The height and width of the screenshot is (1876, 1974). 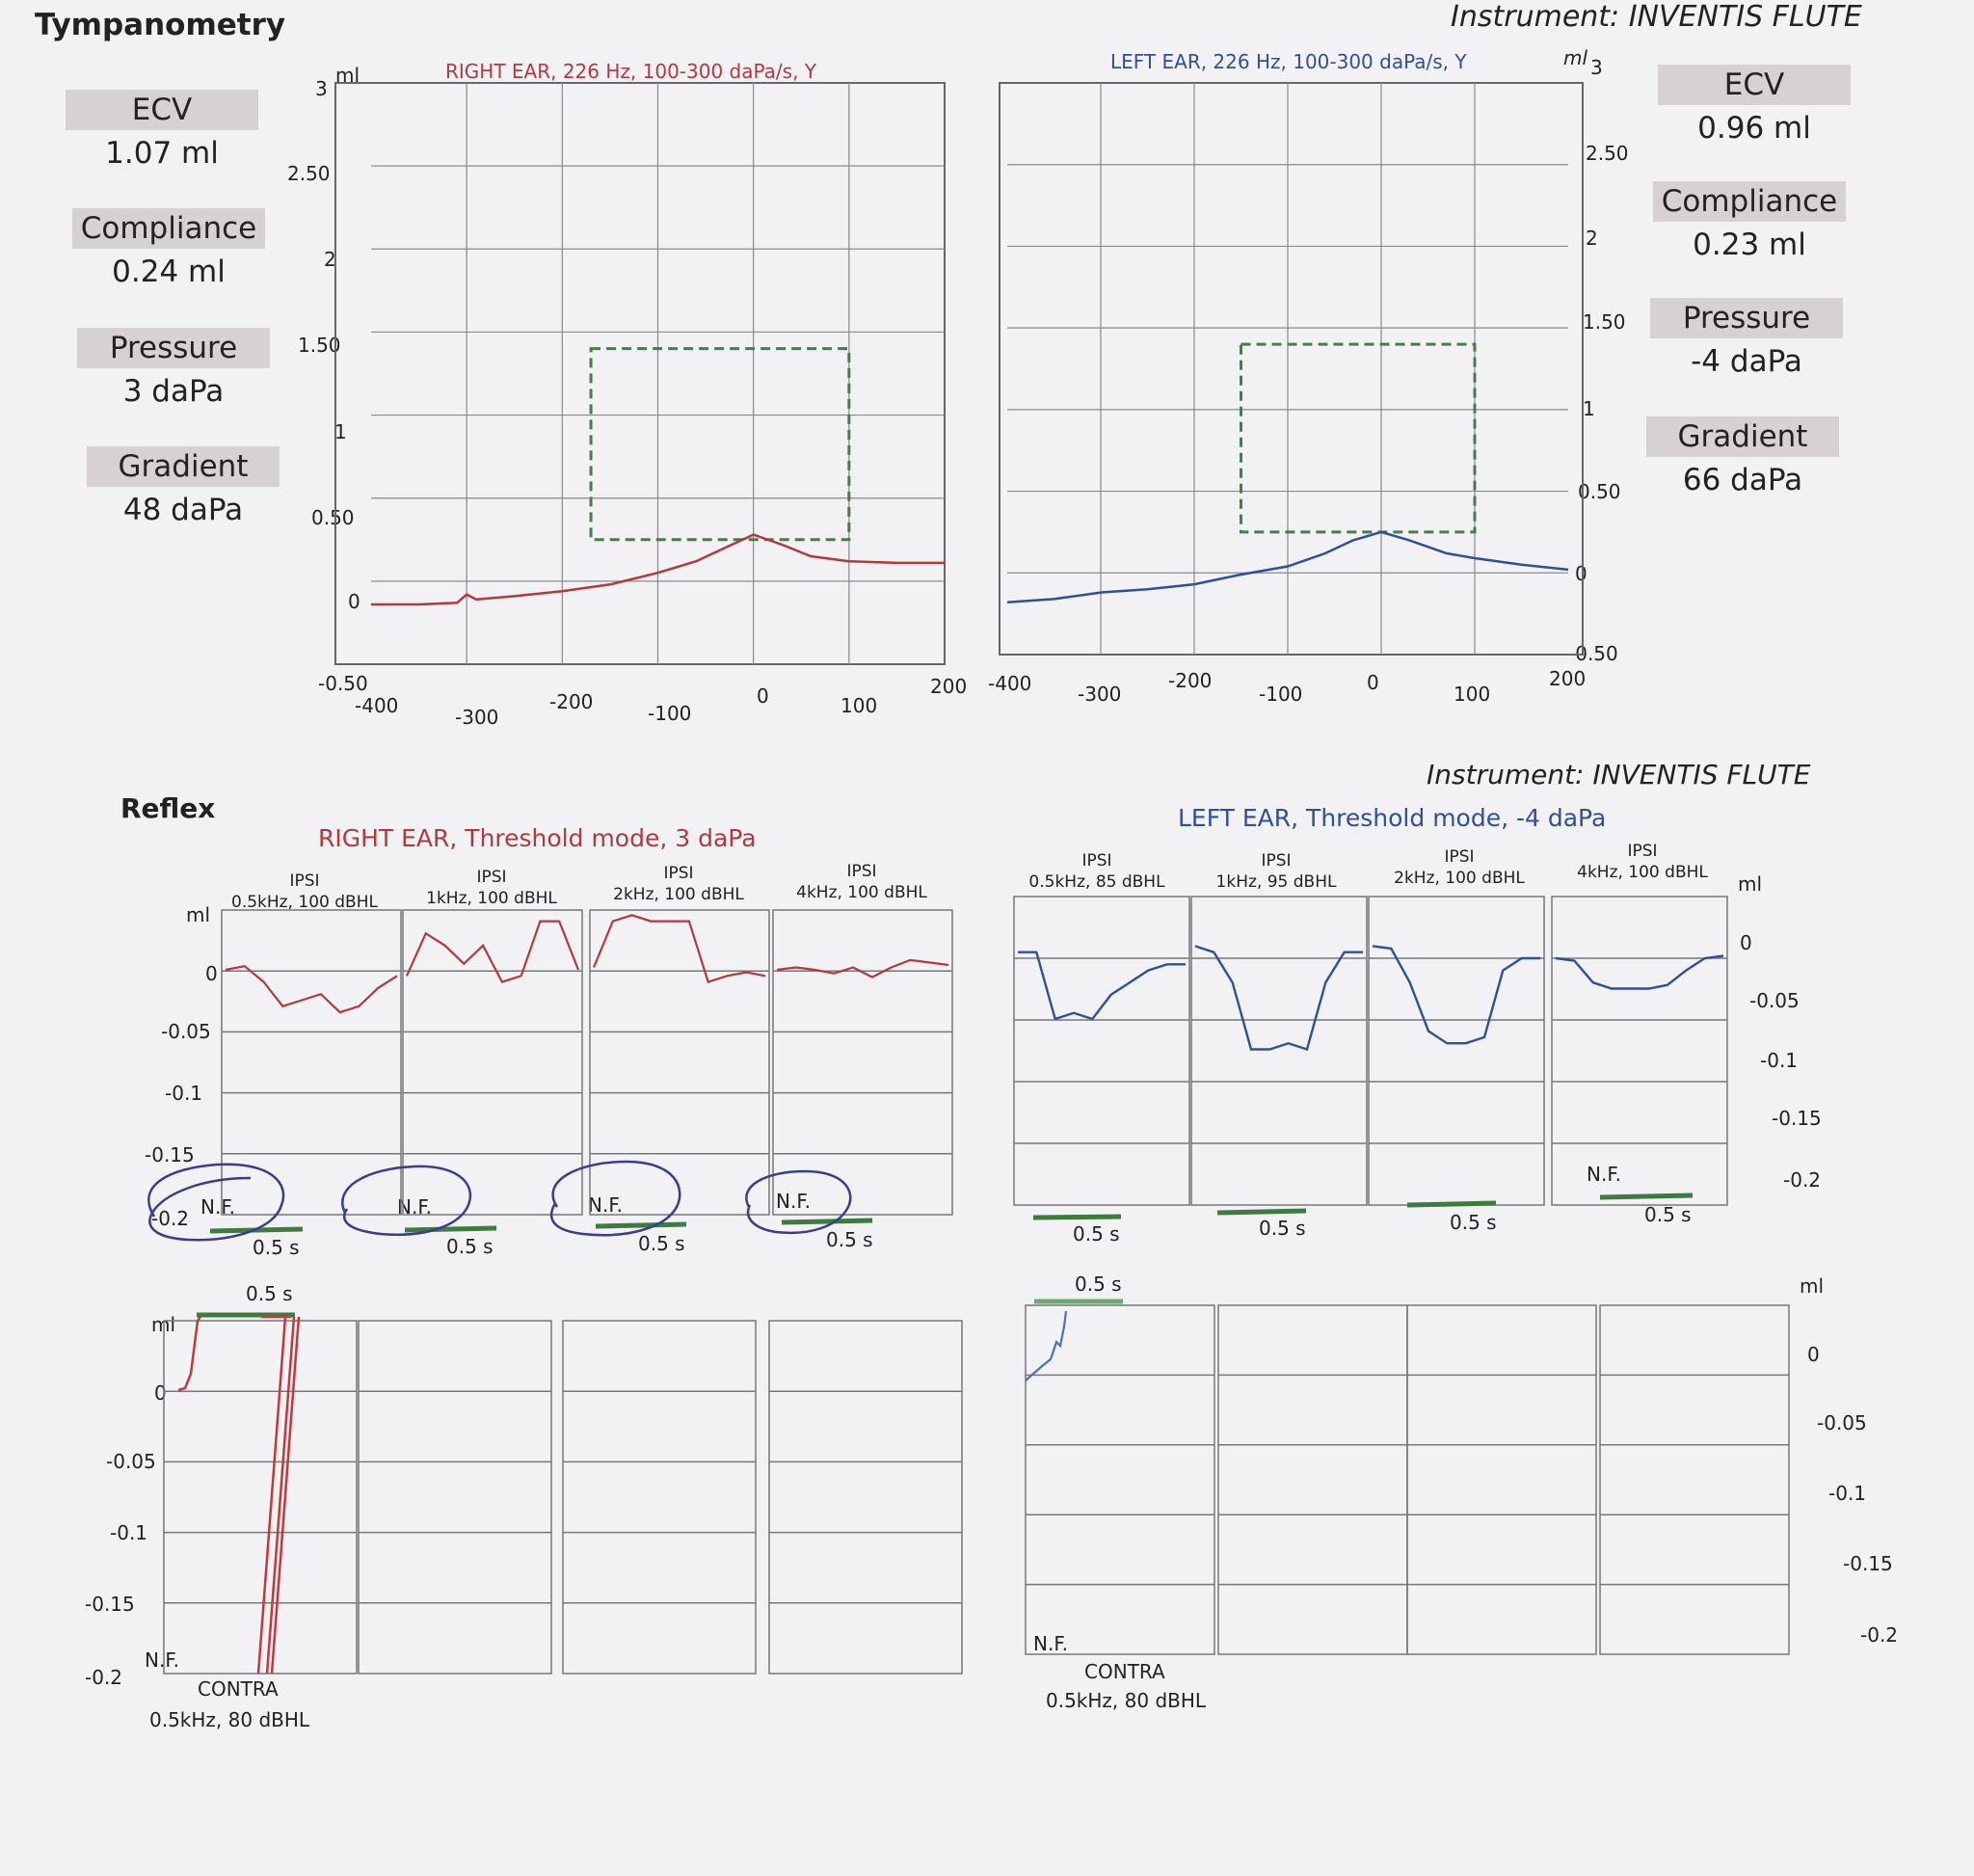 What do you see at coordinates (1097, 871) in the screenshot?
I see `left-ipsi-header-1: IPSI 0.5kHz, 85 dBHL` at bounding box center [1097, 871].